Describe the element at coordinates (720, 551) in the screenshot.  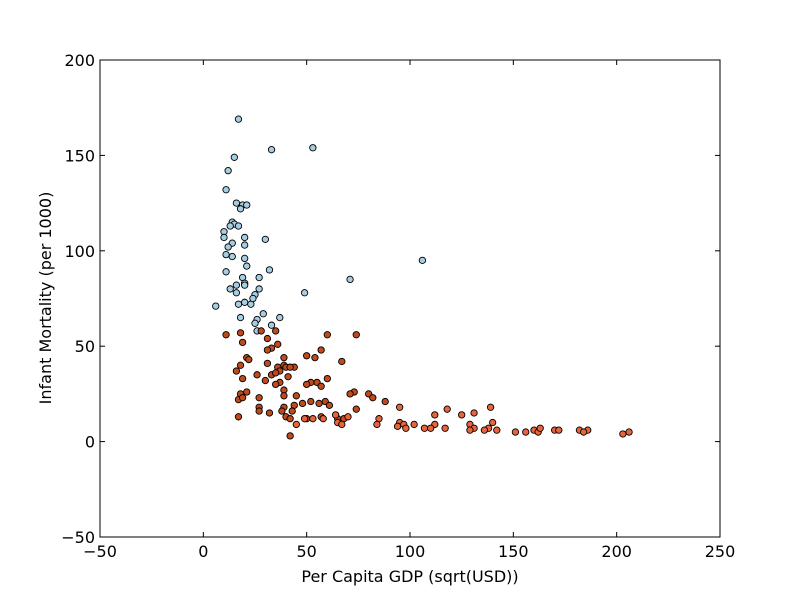
I see `x-tick-label: 250` at that location.